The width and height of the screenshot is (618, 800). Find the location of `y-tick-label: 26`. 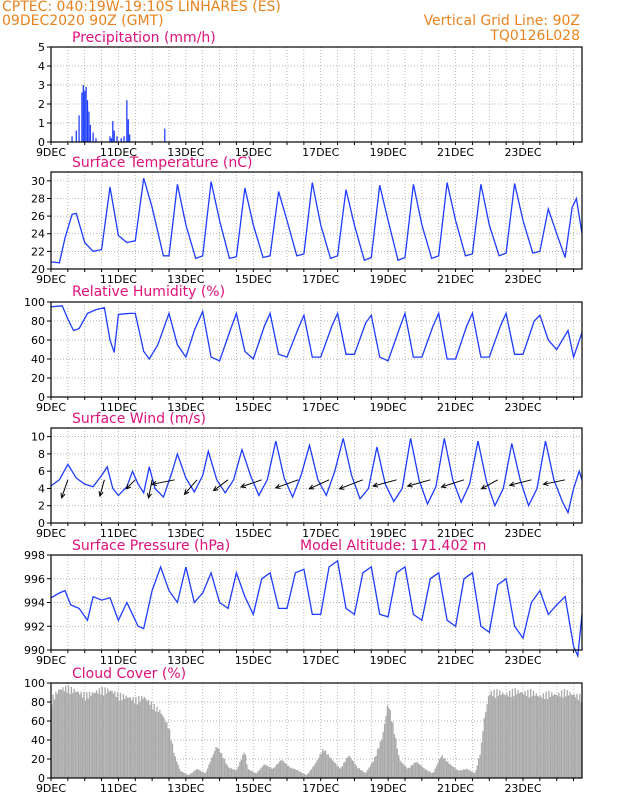

y-tick-label: 26 is located at coordinates (38, 216).